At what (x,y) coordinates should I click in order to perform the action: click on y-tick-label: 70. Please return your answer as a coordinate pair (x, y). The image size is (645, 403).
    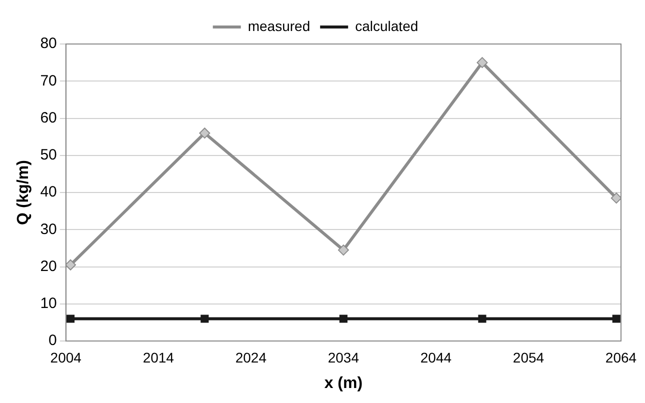
    Looking at the image, I should click on (48, 81).